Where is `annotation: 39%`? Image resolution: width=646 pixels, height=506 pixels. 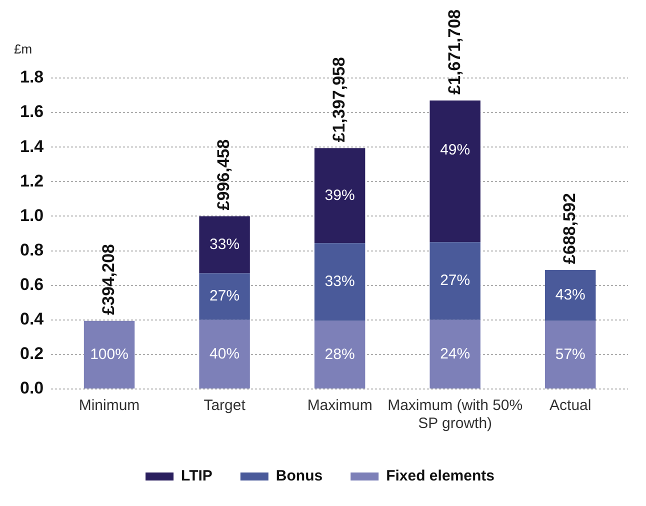 annotation: 39% is located at coordinates (339, 195).